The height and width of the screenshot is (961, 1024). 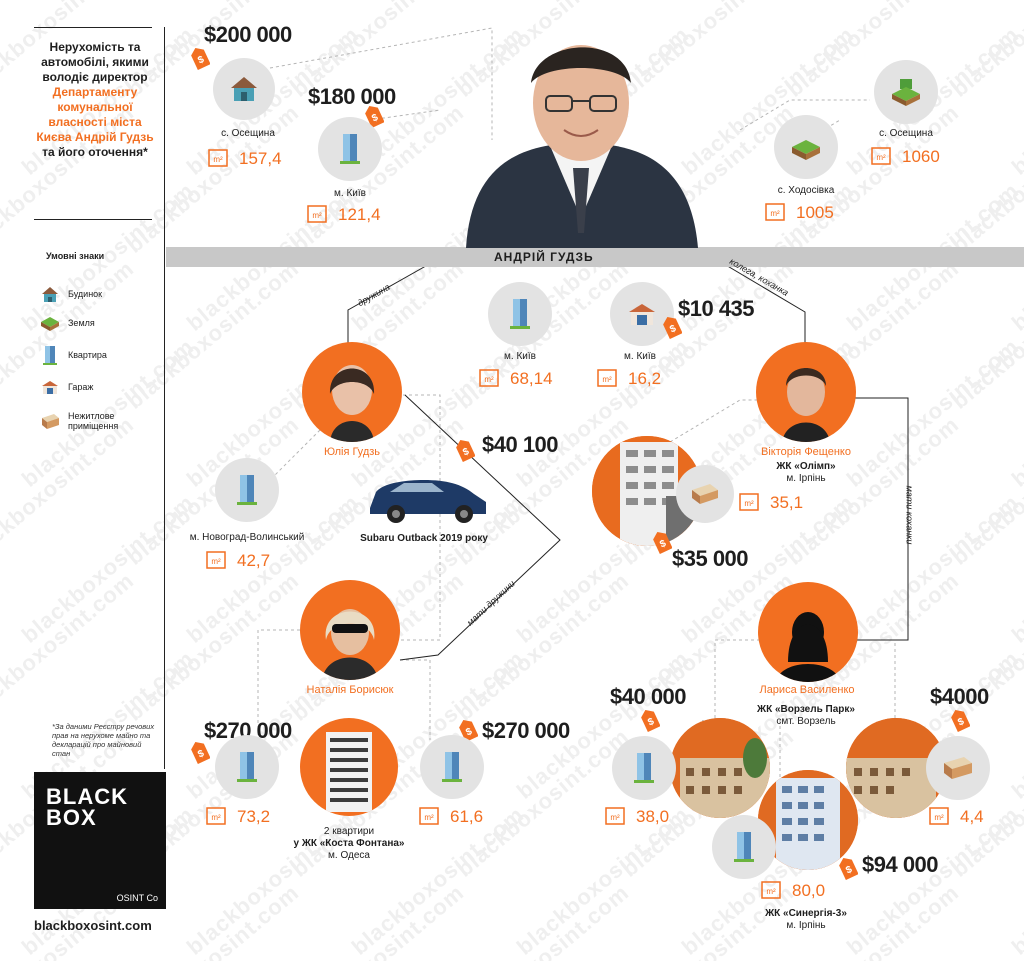 What do you see at coordinates (66, 387) in the screenshot?
I see `legend-item-garage: Гараж` at bounding box center [66, 387].